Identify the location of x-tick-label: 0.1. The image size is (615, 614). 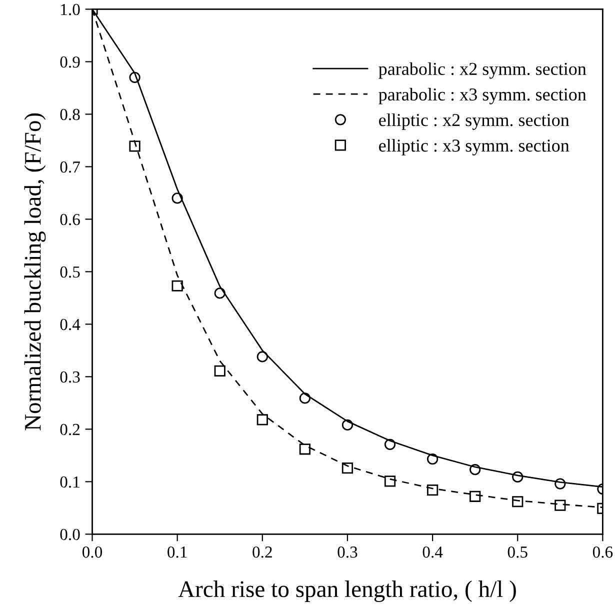
(177, 552).